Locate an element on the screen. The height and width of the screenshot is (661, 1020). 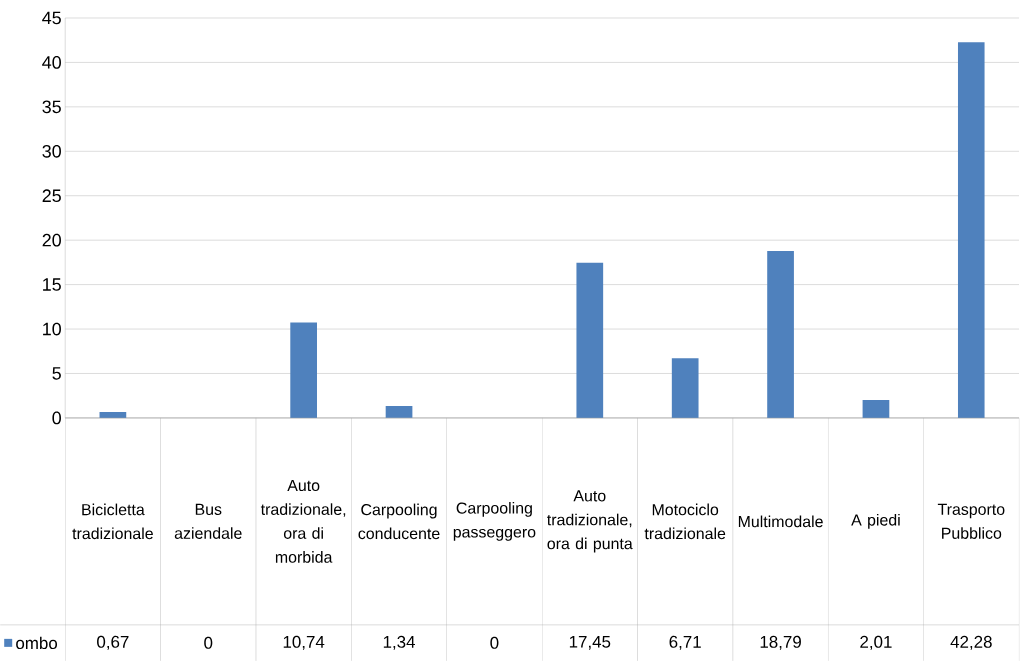
y-tick-label: 5 is located at coordinates (56, 373).